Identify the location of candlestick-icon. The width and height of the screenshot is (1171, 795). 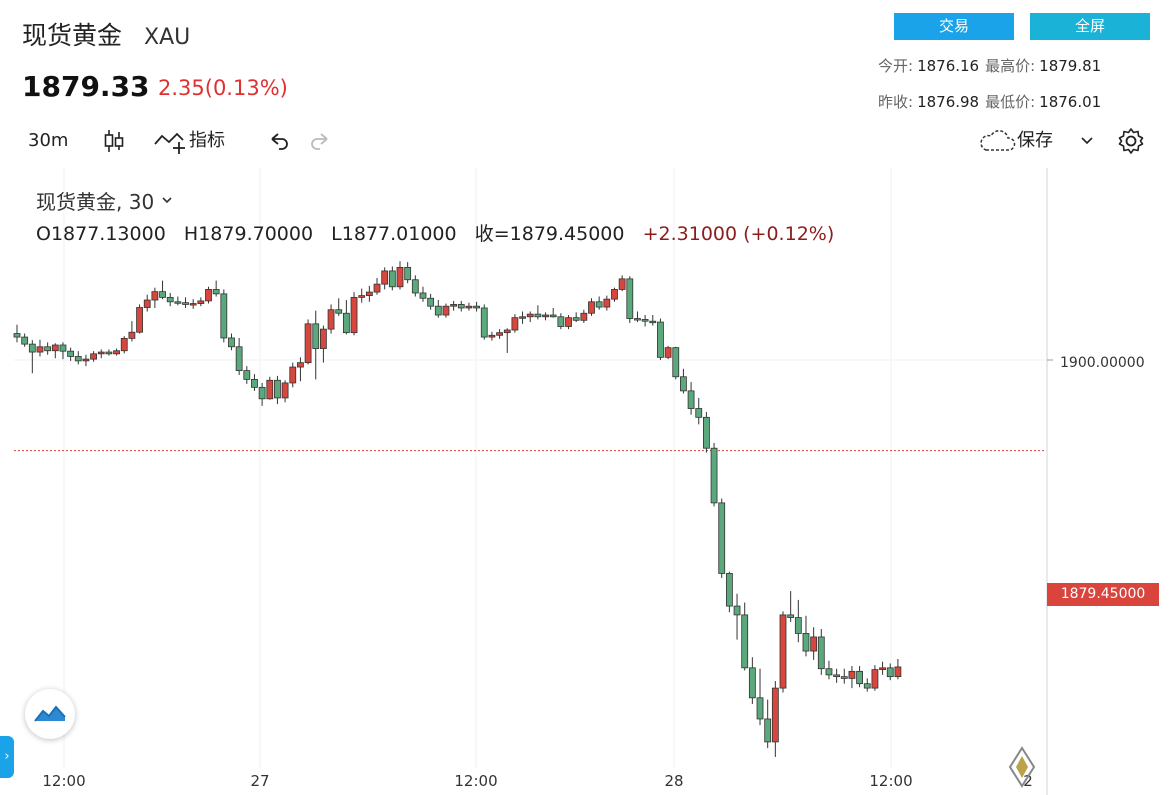
(114, 141).